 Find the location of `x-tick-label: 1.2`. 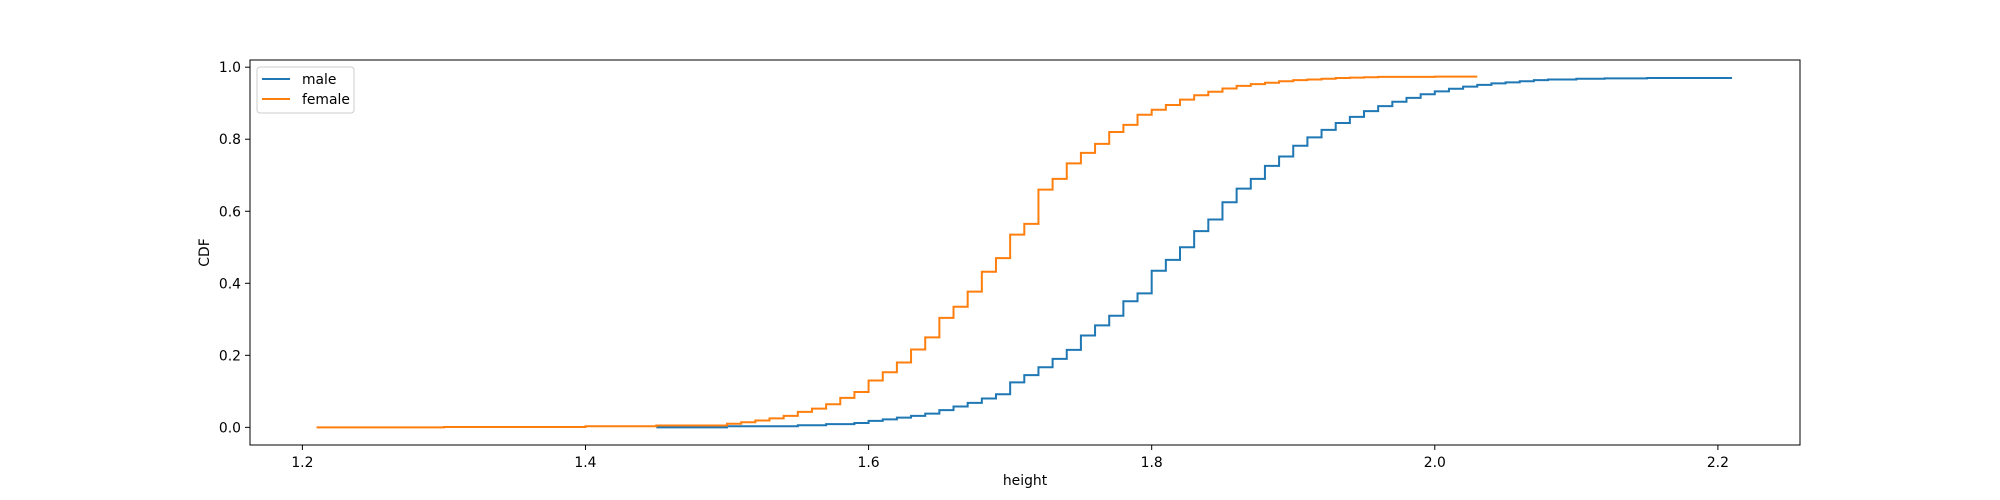

x-tick-label: 1.2 is located at coordinates (302, 463).